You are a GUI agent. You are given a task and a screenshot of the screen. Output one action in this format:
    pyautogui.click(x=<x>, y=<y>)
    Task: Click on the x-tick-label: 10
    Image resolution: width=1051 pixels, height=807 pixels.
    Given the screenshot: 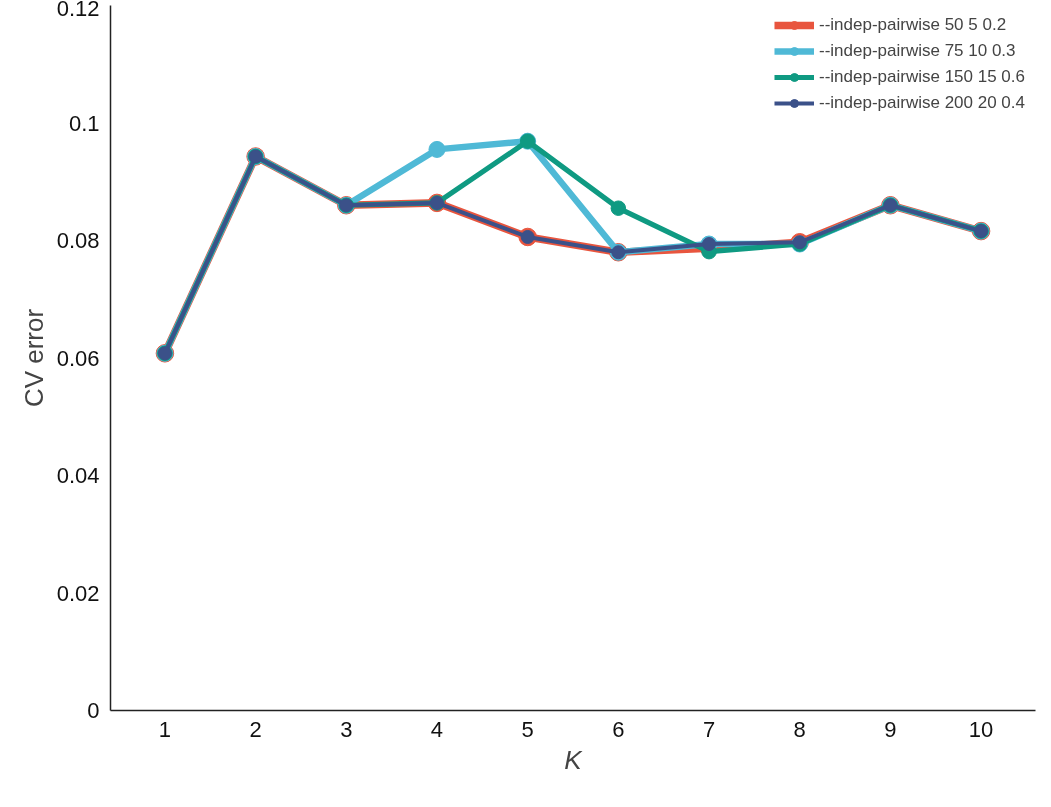 What is the action you would take?
    pyautogui.click(x=981, y=729)
    